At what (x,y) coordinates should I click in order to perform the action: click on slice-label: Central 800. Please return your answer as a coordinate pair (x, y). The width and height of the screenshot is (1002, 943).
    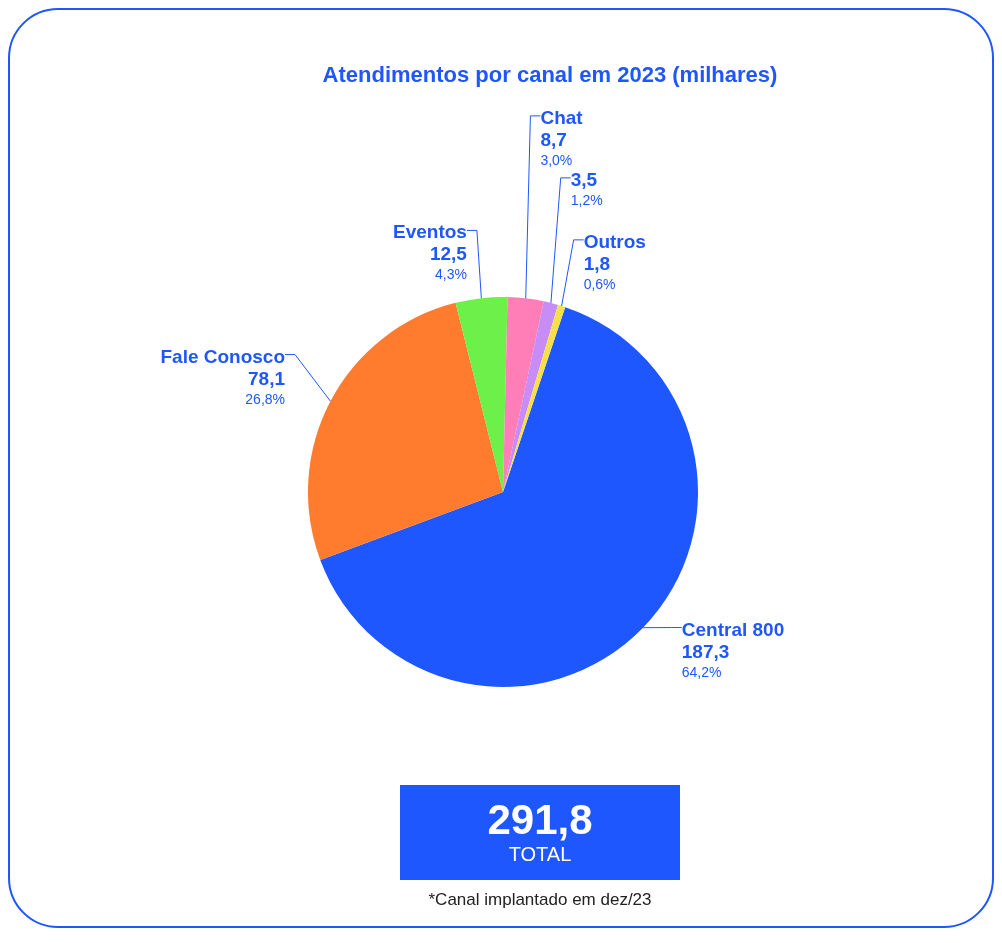
    Looking at the image, I should click on (733, 629).